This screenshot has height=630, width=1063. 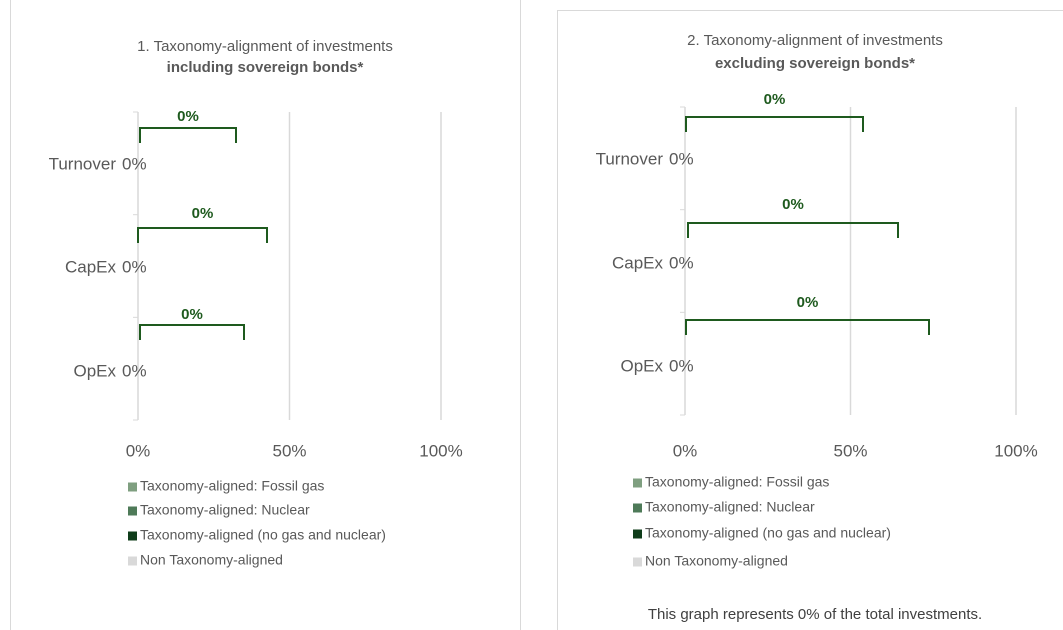 What do you see at coordinates (265, 46) in the screenshot?
I see `chart-title: 1. Taxonomy-alignment of investments` at bounding box center [265, 46].